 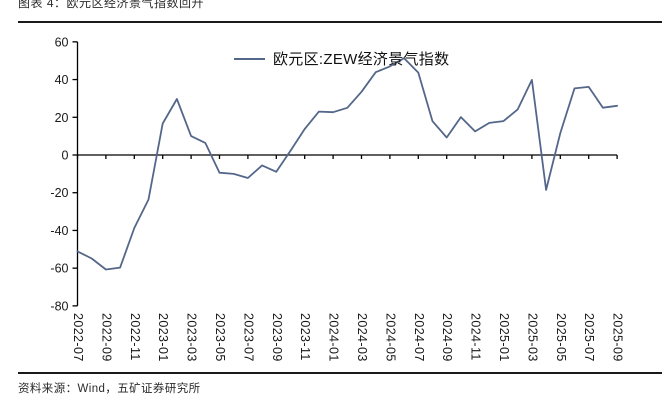 I want to click on x-tick-label: 2023-07, so click(x=248, y=337).